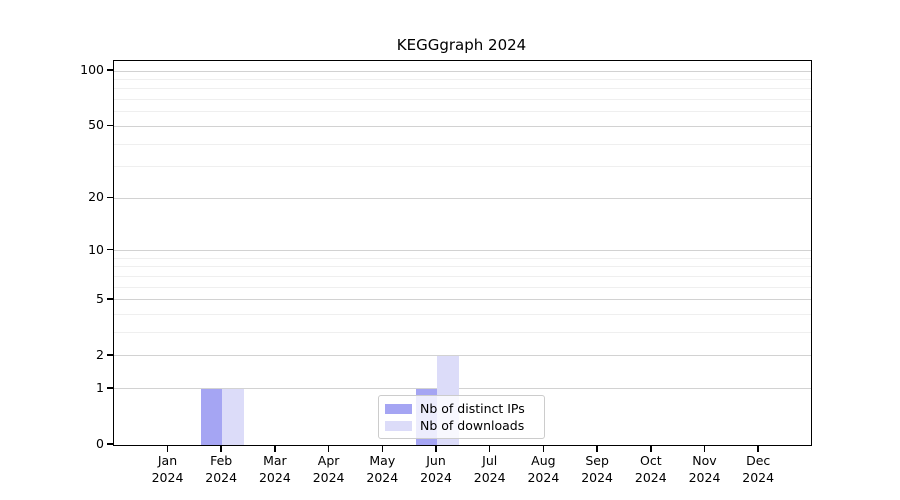  I want to click on y-tick-label: 10, so click(96, 249).